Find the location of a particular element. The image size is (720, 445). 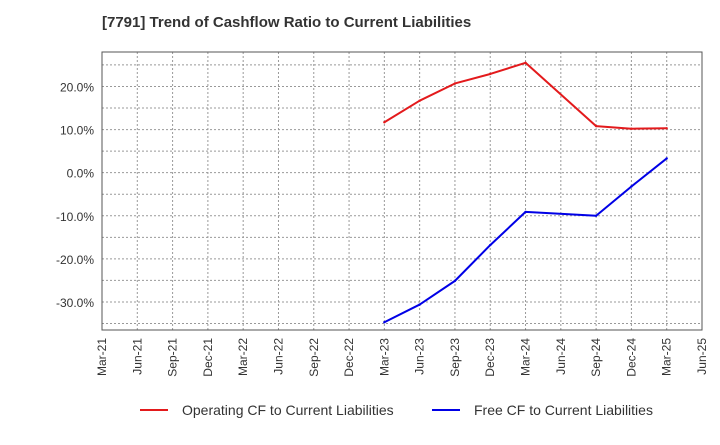

x-tick-label: Dec-23 is located at coordinates (490, 357).